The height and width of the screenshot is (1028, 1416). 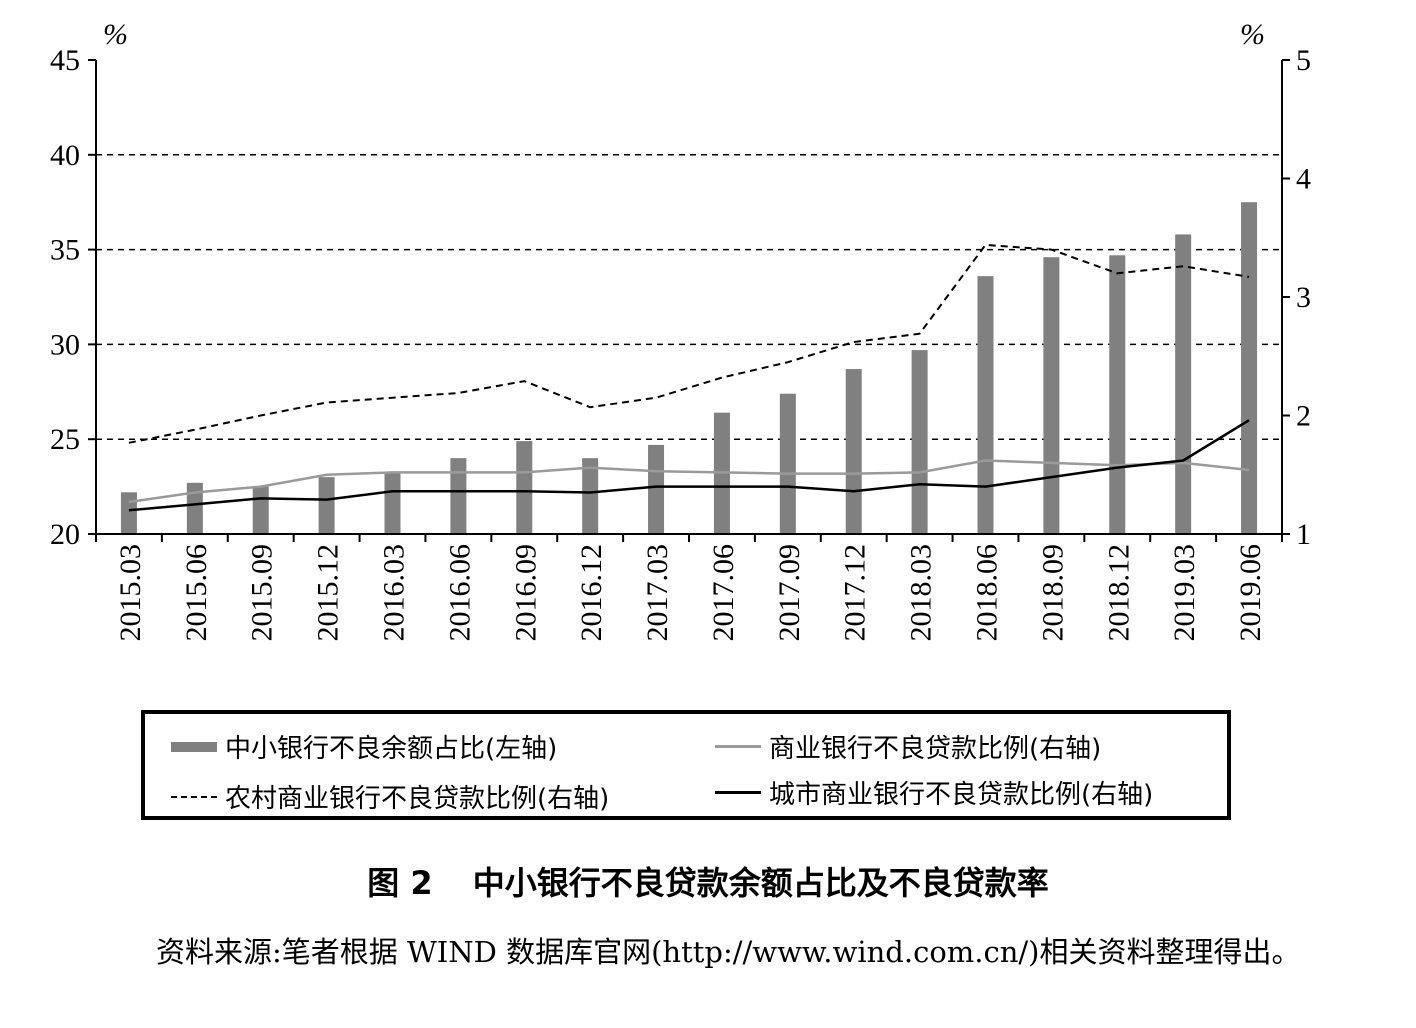 What do you see at coordinates (921, 593) in the screenshot?
I see `x-tick-label: 2018.03` at bounding box center [921, 593].